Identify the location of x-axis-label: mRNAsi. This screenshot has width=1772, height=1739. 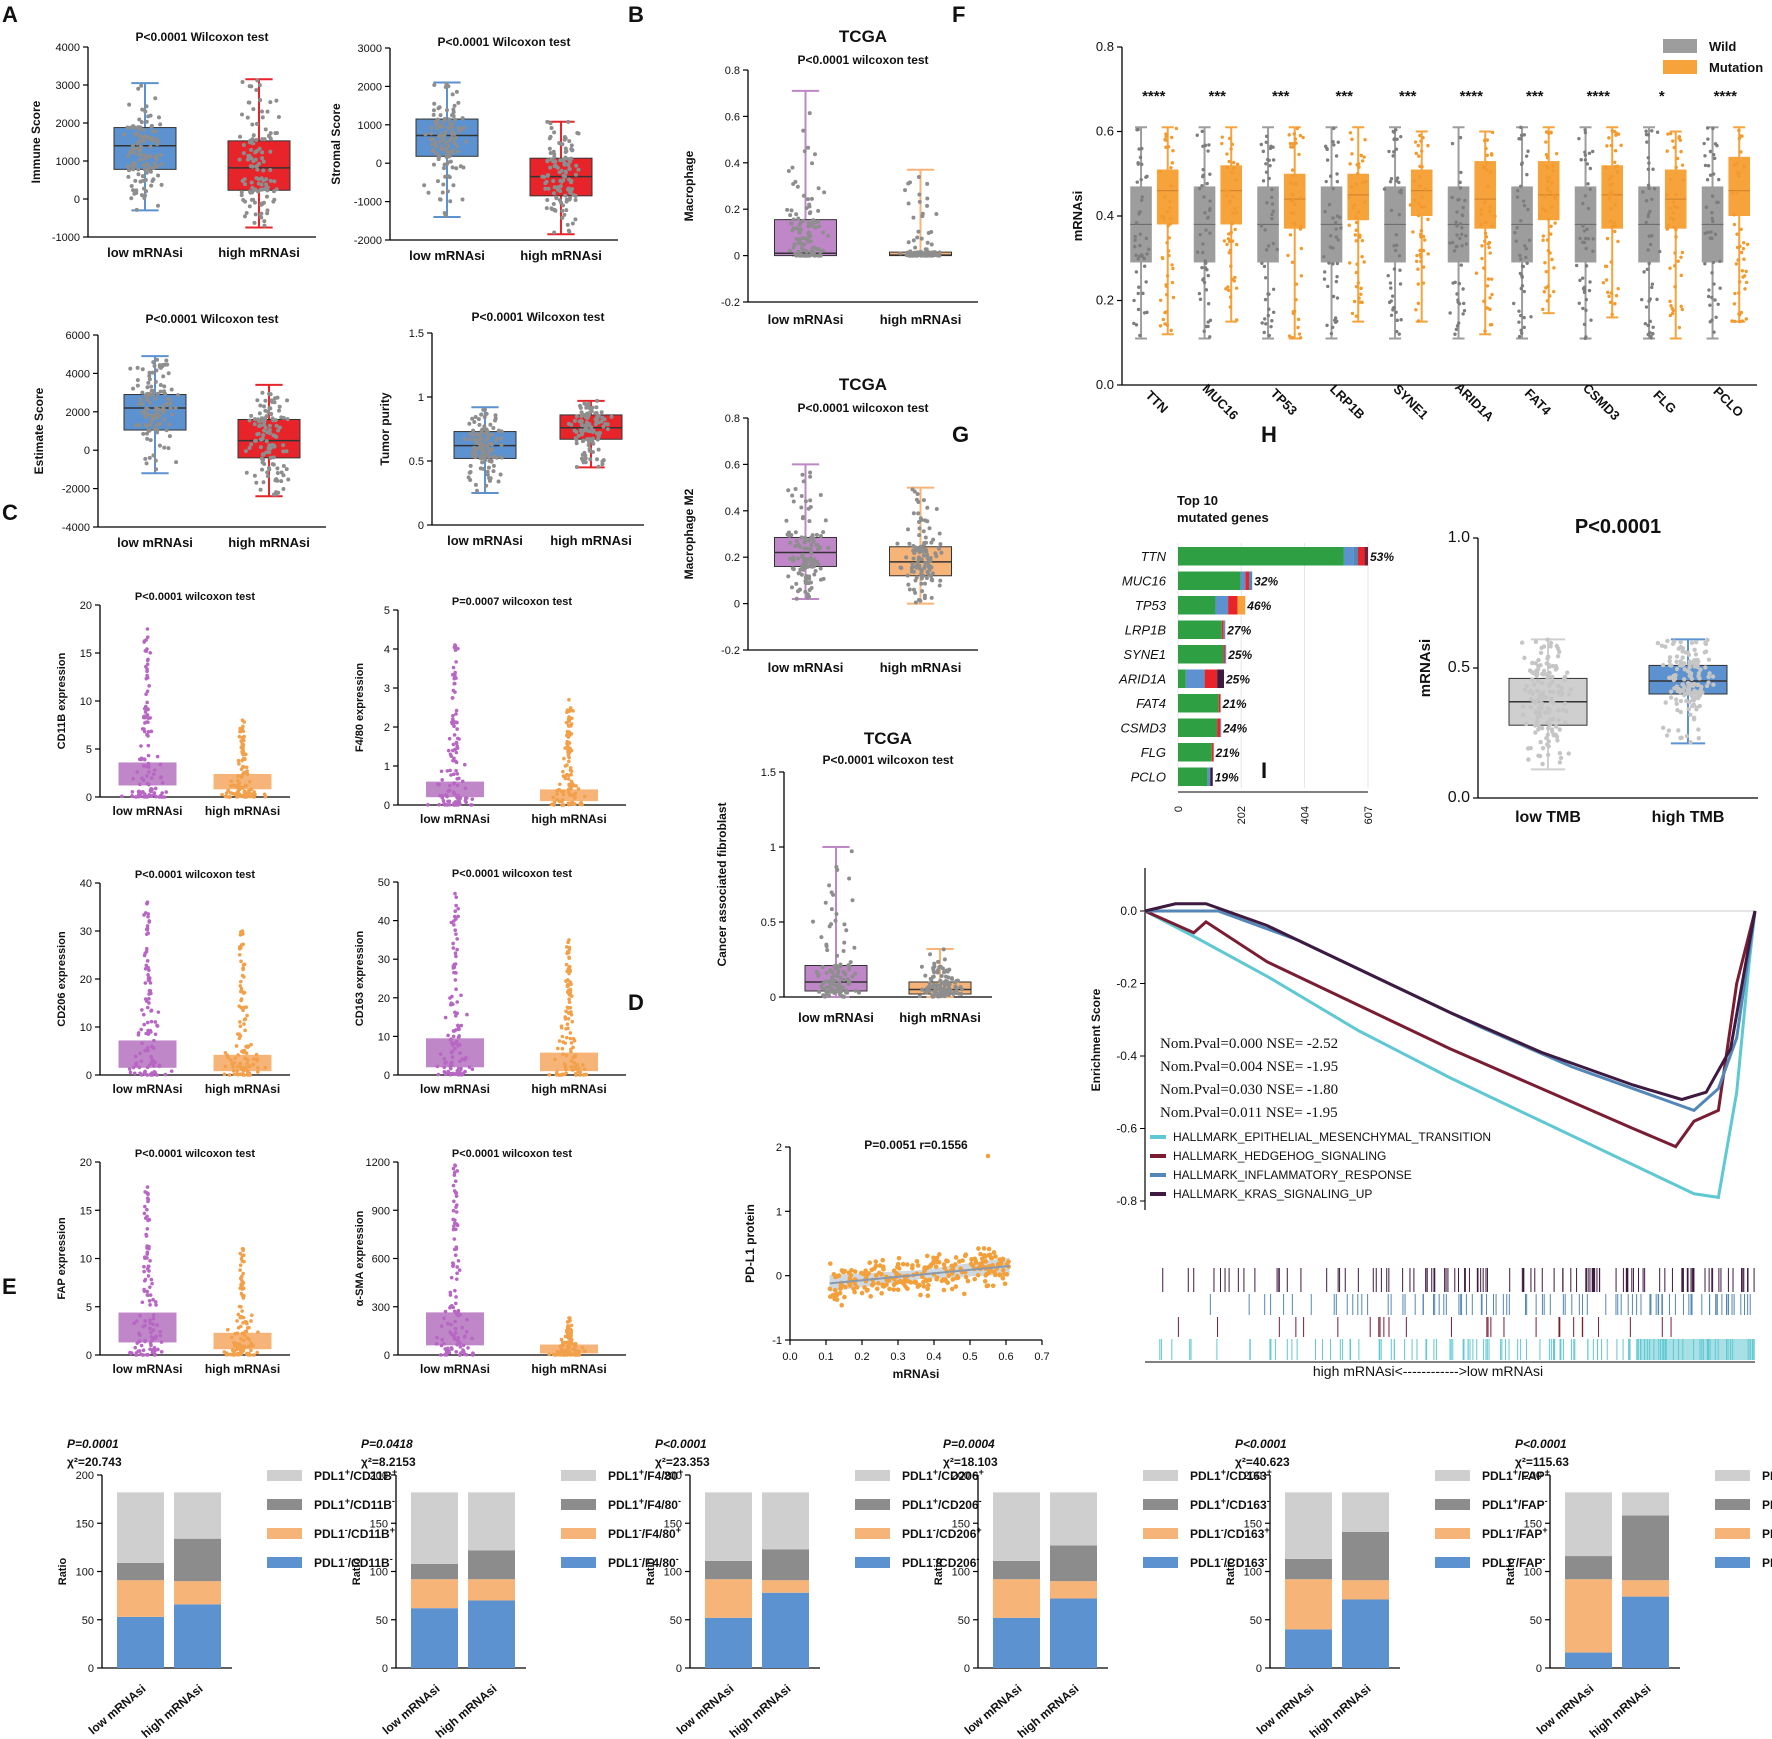
(916, 1374).